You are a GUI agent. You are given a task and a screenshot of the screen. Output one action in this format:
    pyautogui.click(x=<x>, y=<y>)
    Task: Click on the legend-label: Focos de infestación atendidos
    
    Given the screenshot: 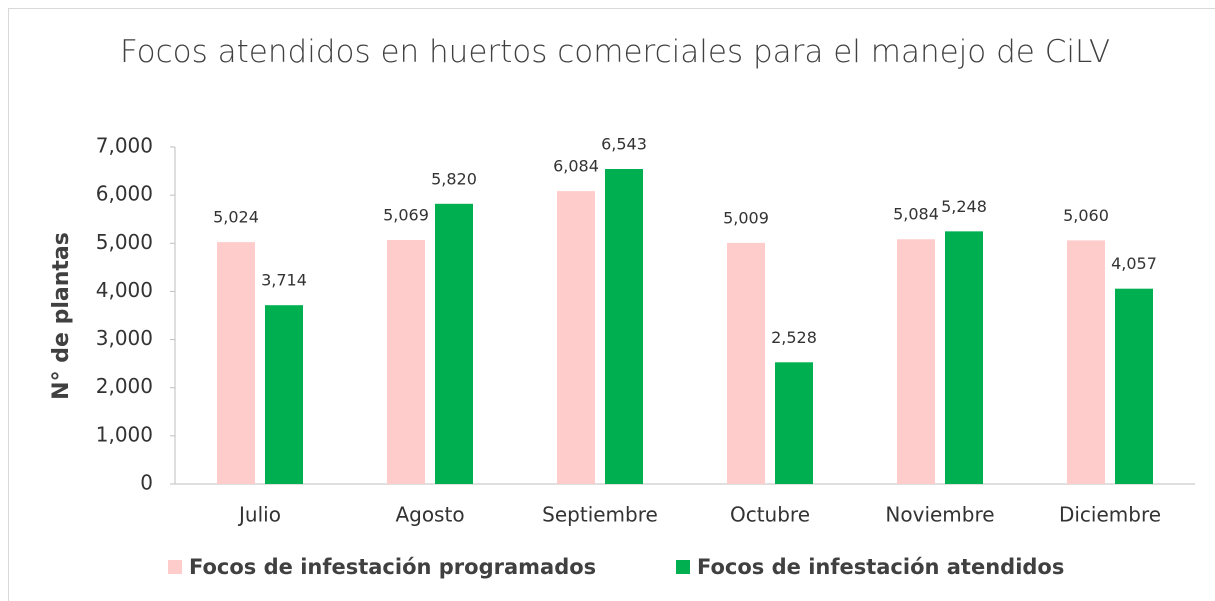 What is the action you would take?
    pyautogui.click(x=880, y=567)
    